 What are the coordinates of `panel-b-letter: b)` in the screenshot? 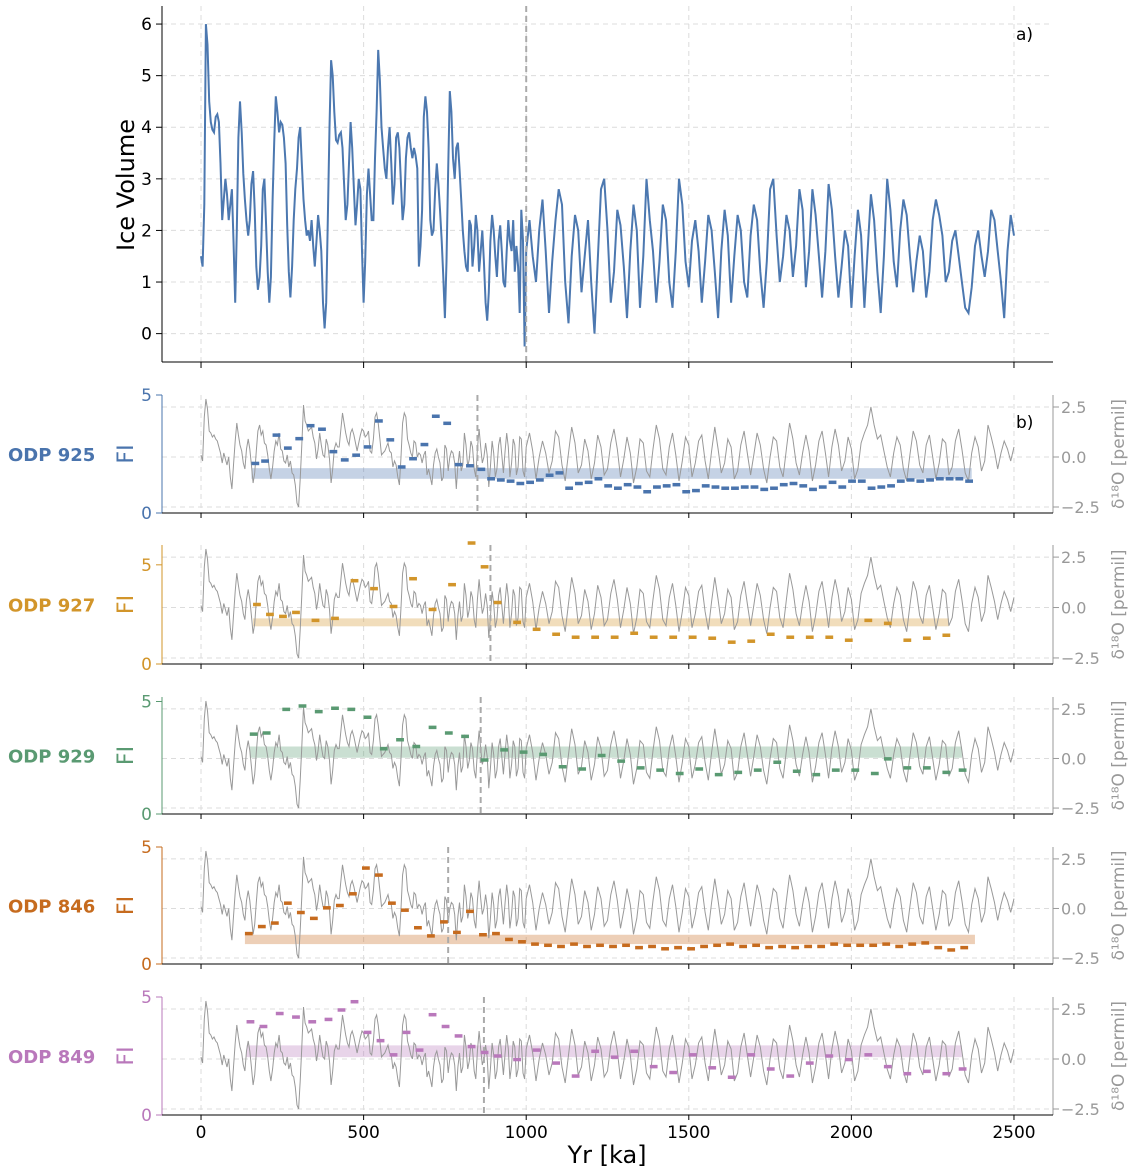 It's located at (1024, 423).